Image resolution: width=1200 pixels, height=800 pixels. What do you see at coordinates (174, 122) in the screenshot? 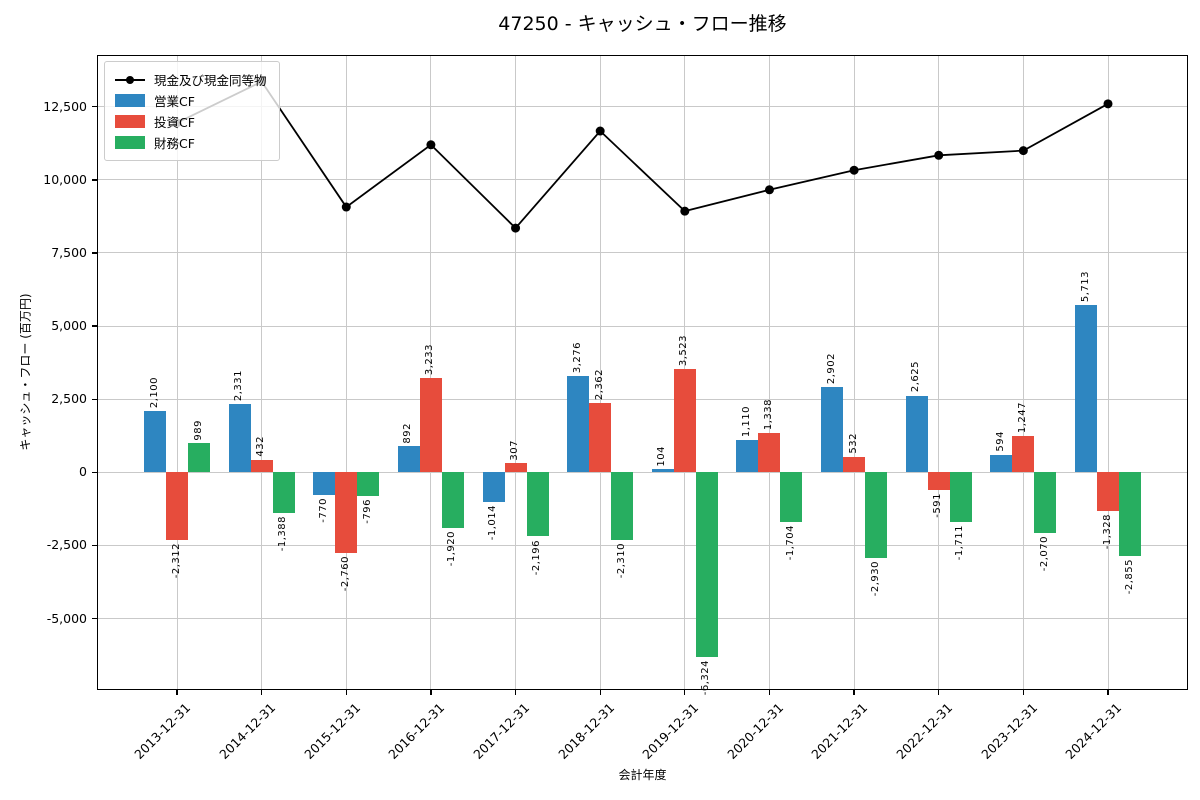
I see `legend-label: 投資CF` at bounding box center [174, 122].